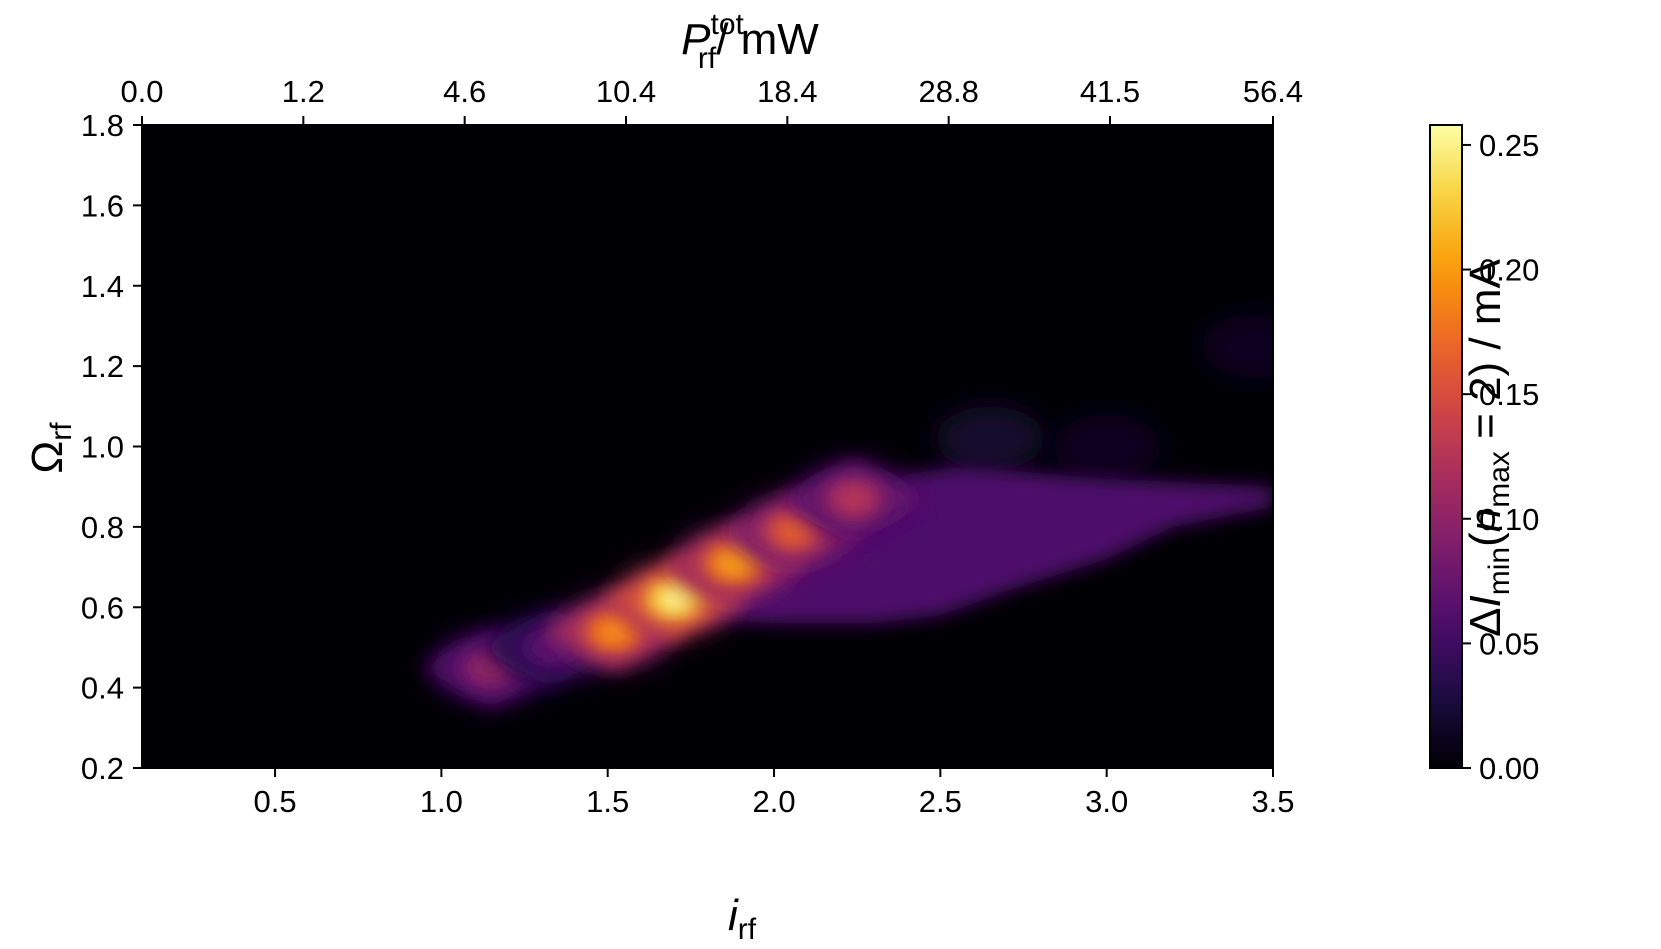 The height and width of the screenshot is (949, 1661). I want to click on colorbar-tick-label-5: 0.25, so click(1509, 145).